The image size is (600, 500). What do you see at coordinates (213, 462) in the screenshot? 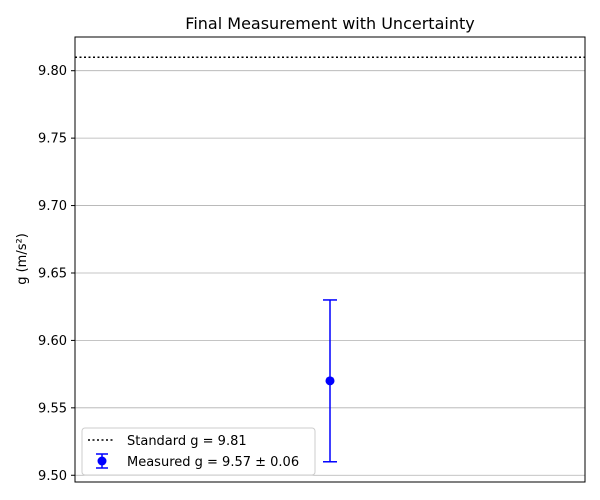
I see `legend-measured-label: Measured g = 9.57 ± 0.06` at bounding box center [213, 462].